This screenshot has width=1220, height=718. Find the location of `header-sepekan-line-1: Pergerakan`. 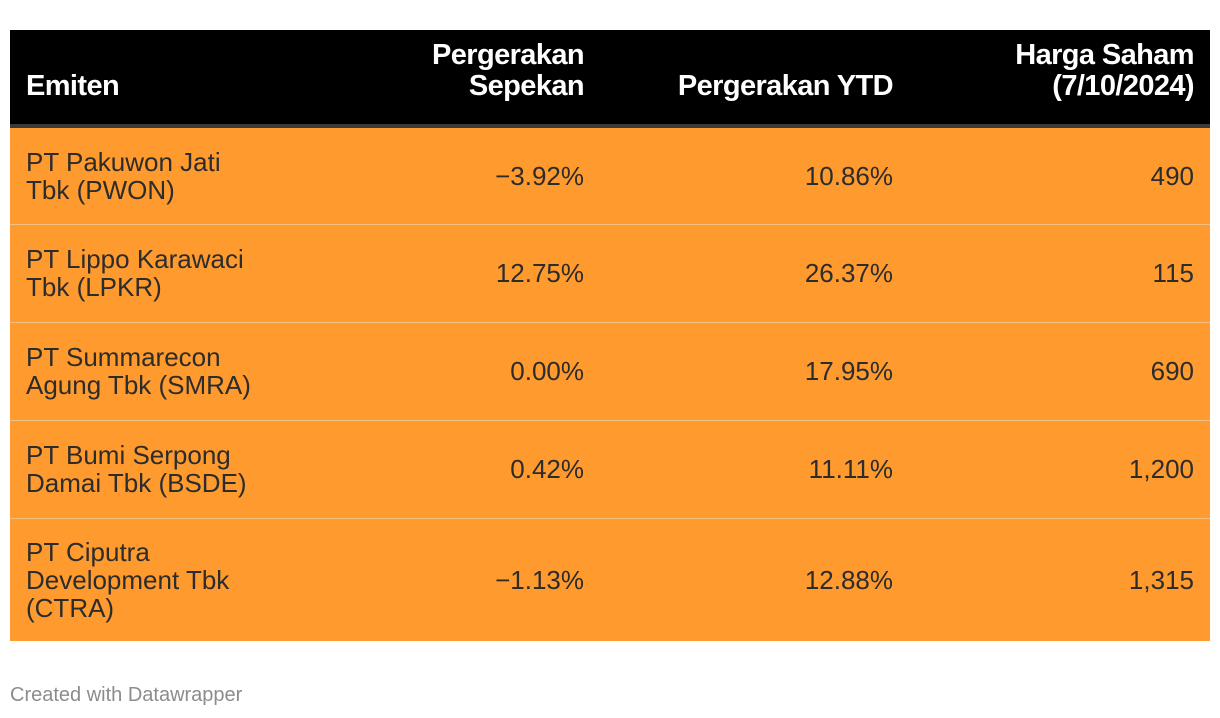

header-sepekan-line-1: Pergerakan is located at coordinates (508, 55).